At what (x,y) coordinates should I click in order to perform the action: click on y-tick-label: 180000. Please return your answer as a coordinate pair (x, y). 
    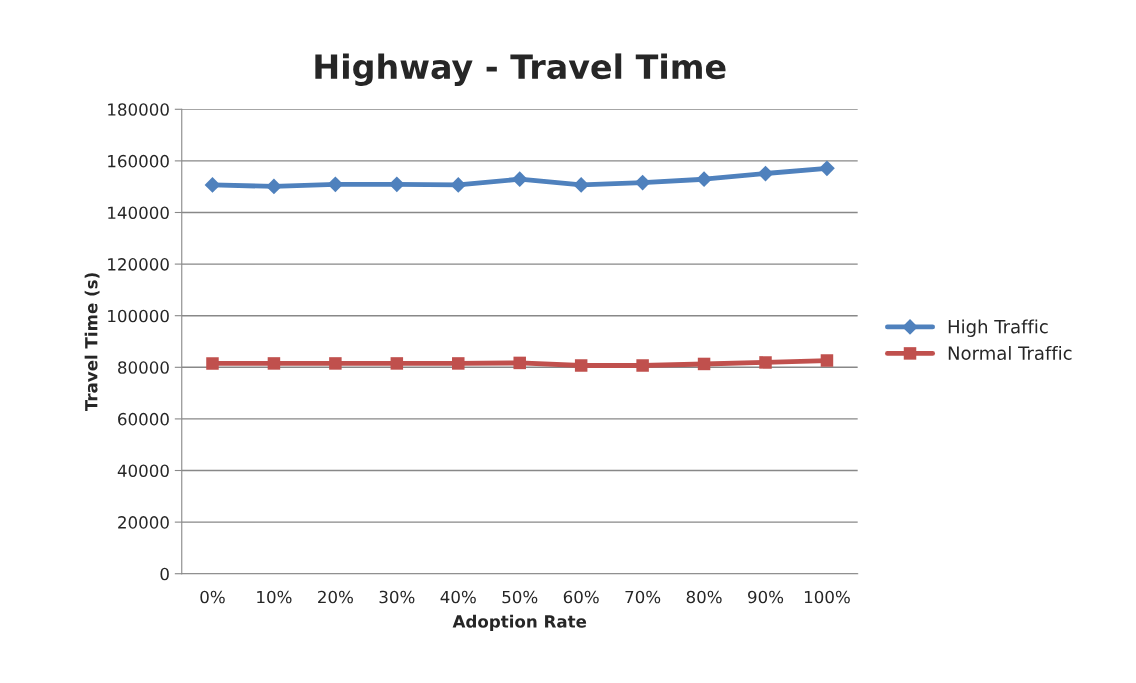
    Looking at the image, I should click on (138, 109).